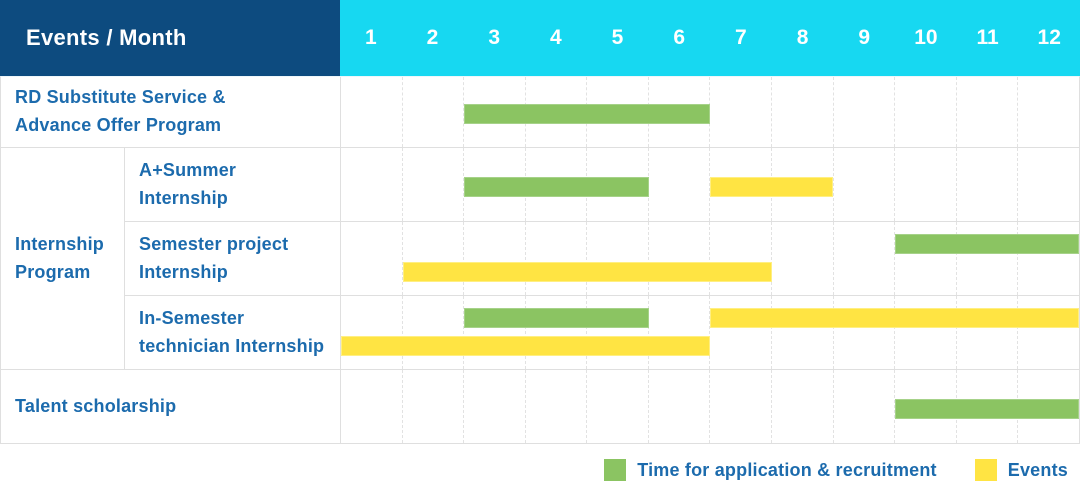  I want to click on application-recruitment-swatch-icon, so click(615, 470).